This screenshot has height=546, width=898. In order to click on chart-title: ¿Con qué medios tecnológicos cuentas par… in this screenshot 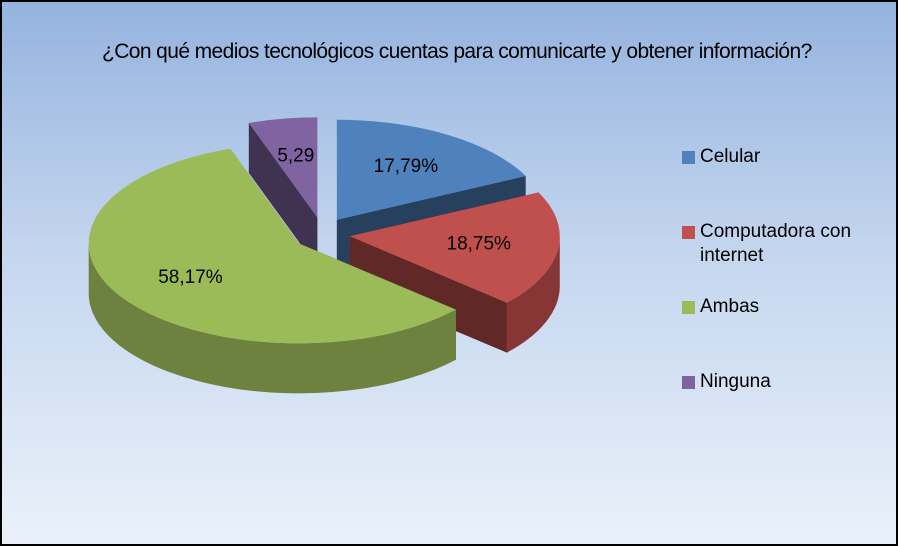, I will do `click(457, 51)`.